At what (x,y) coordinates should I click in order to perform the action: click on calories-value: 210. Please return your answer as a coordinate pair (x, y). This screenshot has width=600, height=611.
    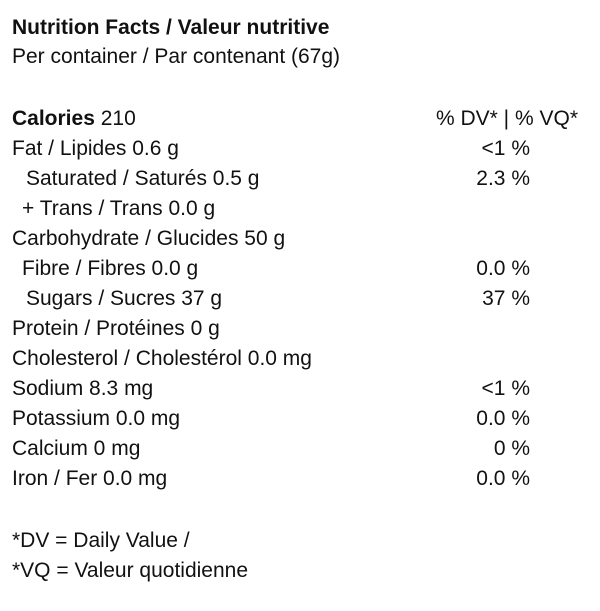
    Looking at the image, I should click on (118, 118).